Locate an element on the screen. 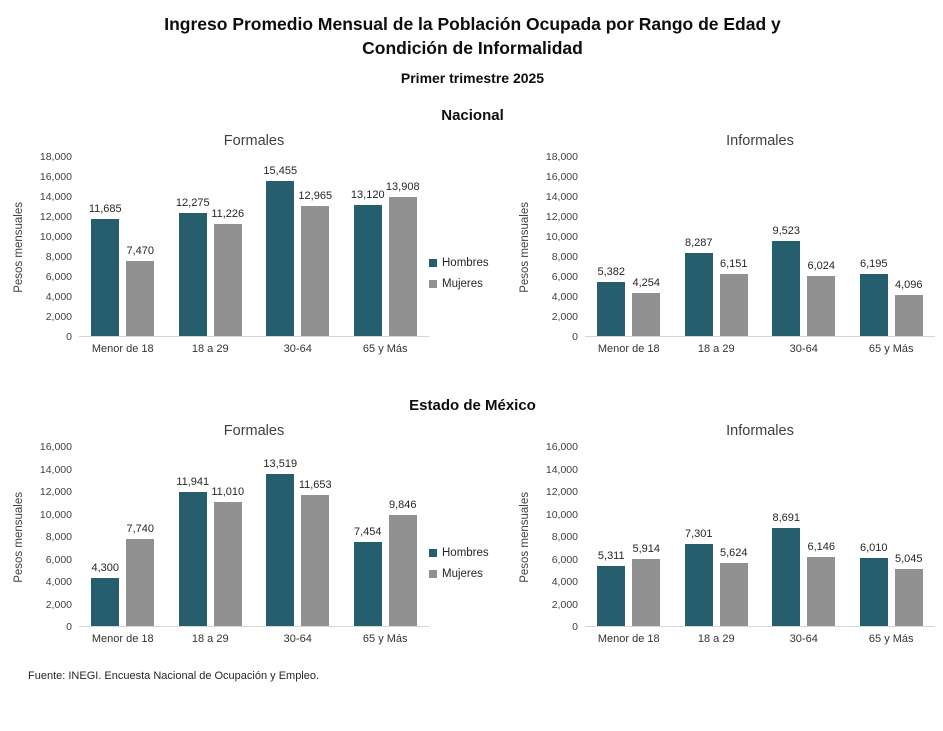  bar-value-label: 6,195 is located at coordinates (873, 264).